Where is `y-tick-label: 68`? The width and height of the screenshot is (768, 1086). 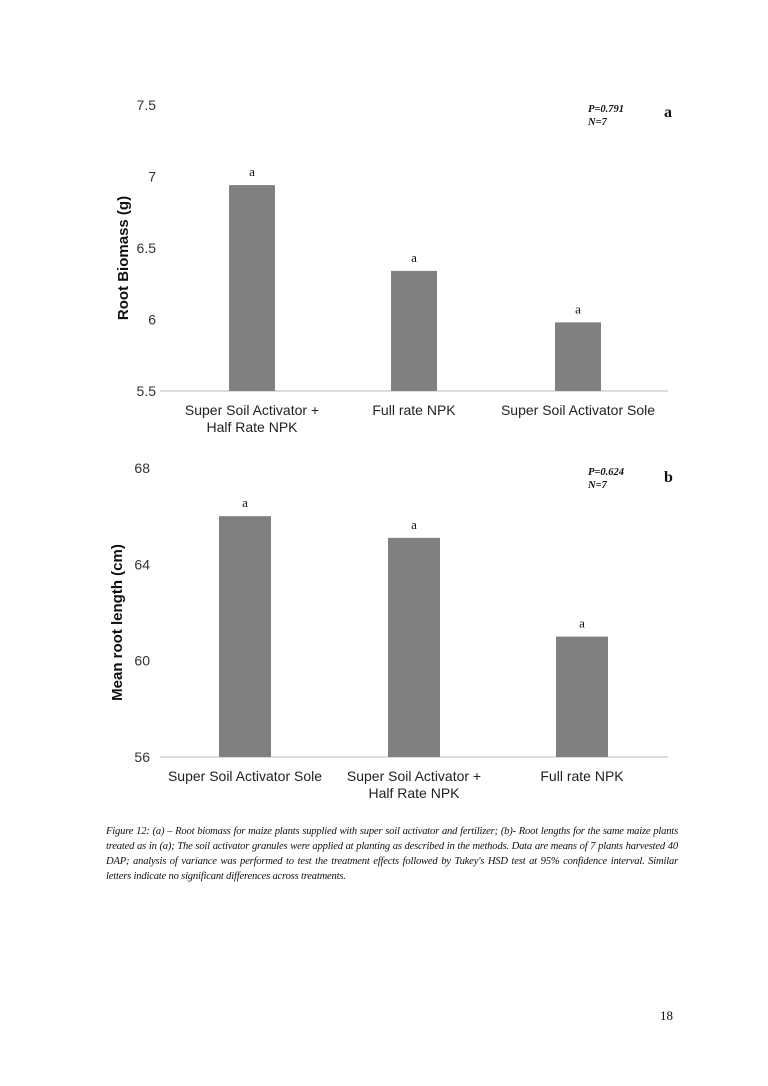 y-tick-label: 68 is located at coordinates (142, 468).